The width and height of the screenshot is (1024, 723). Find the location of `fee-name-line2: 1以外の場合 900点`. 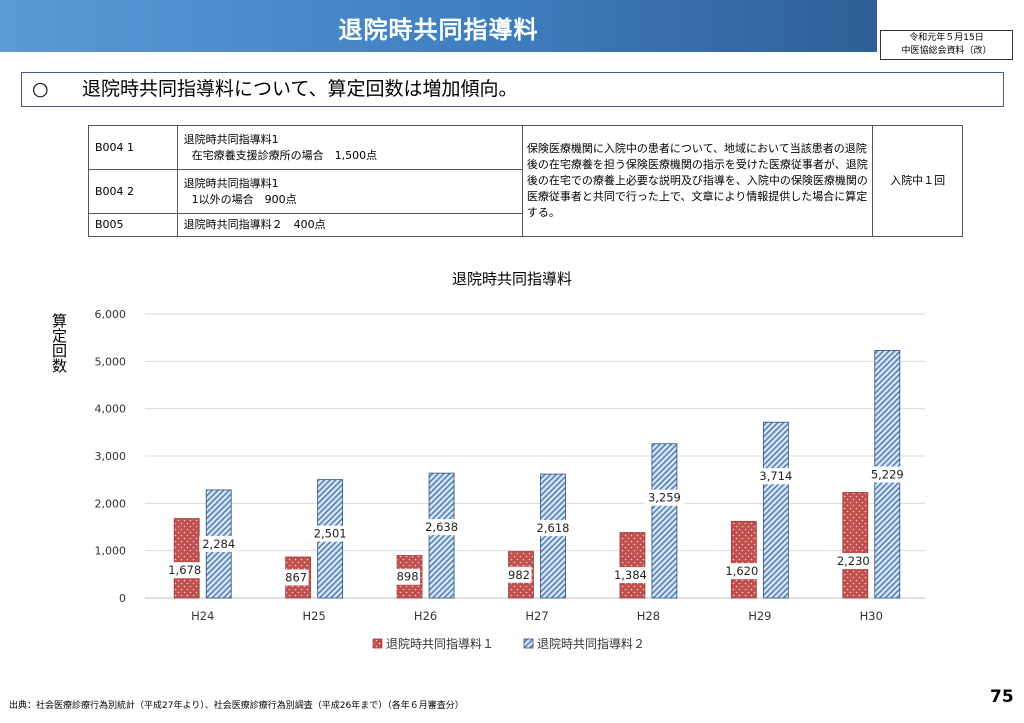

fee-name-line2: 1以外の場合 900点 is located at coordinates (244, 199).